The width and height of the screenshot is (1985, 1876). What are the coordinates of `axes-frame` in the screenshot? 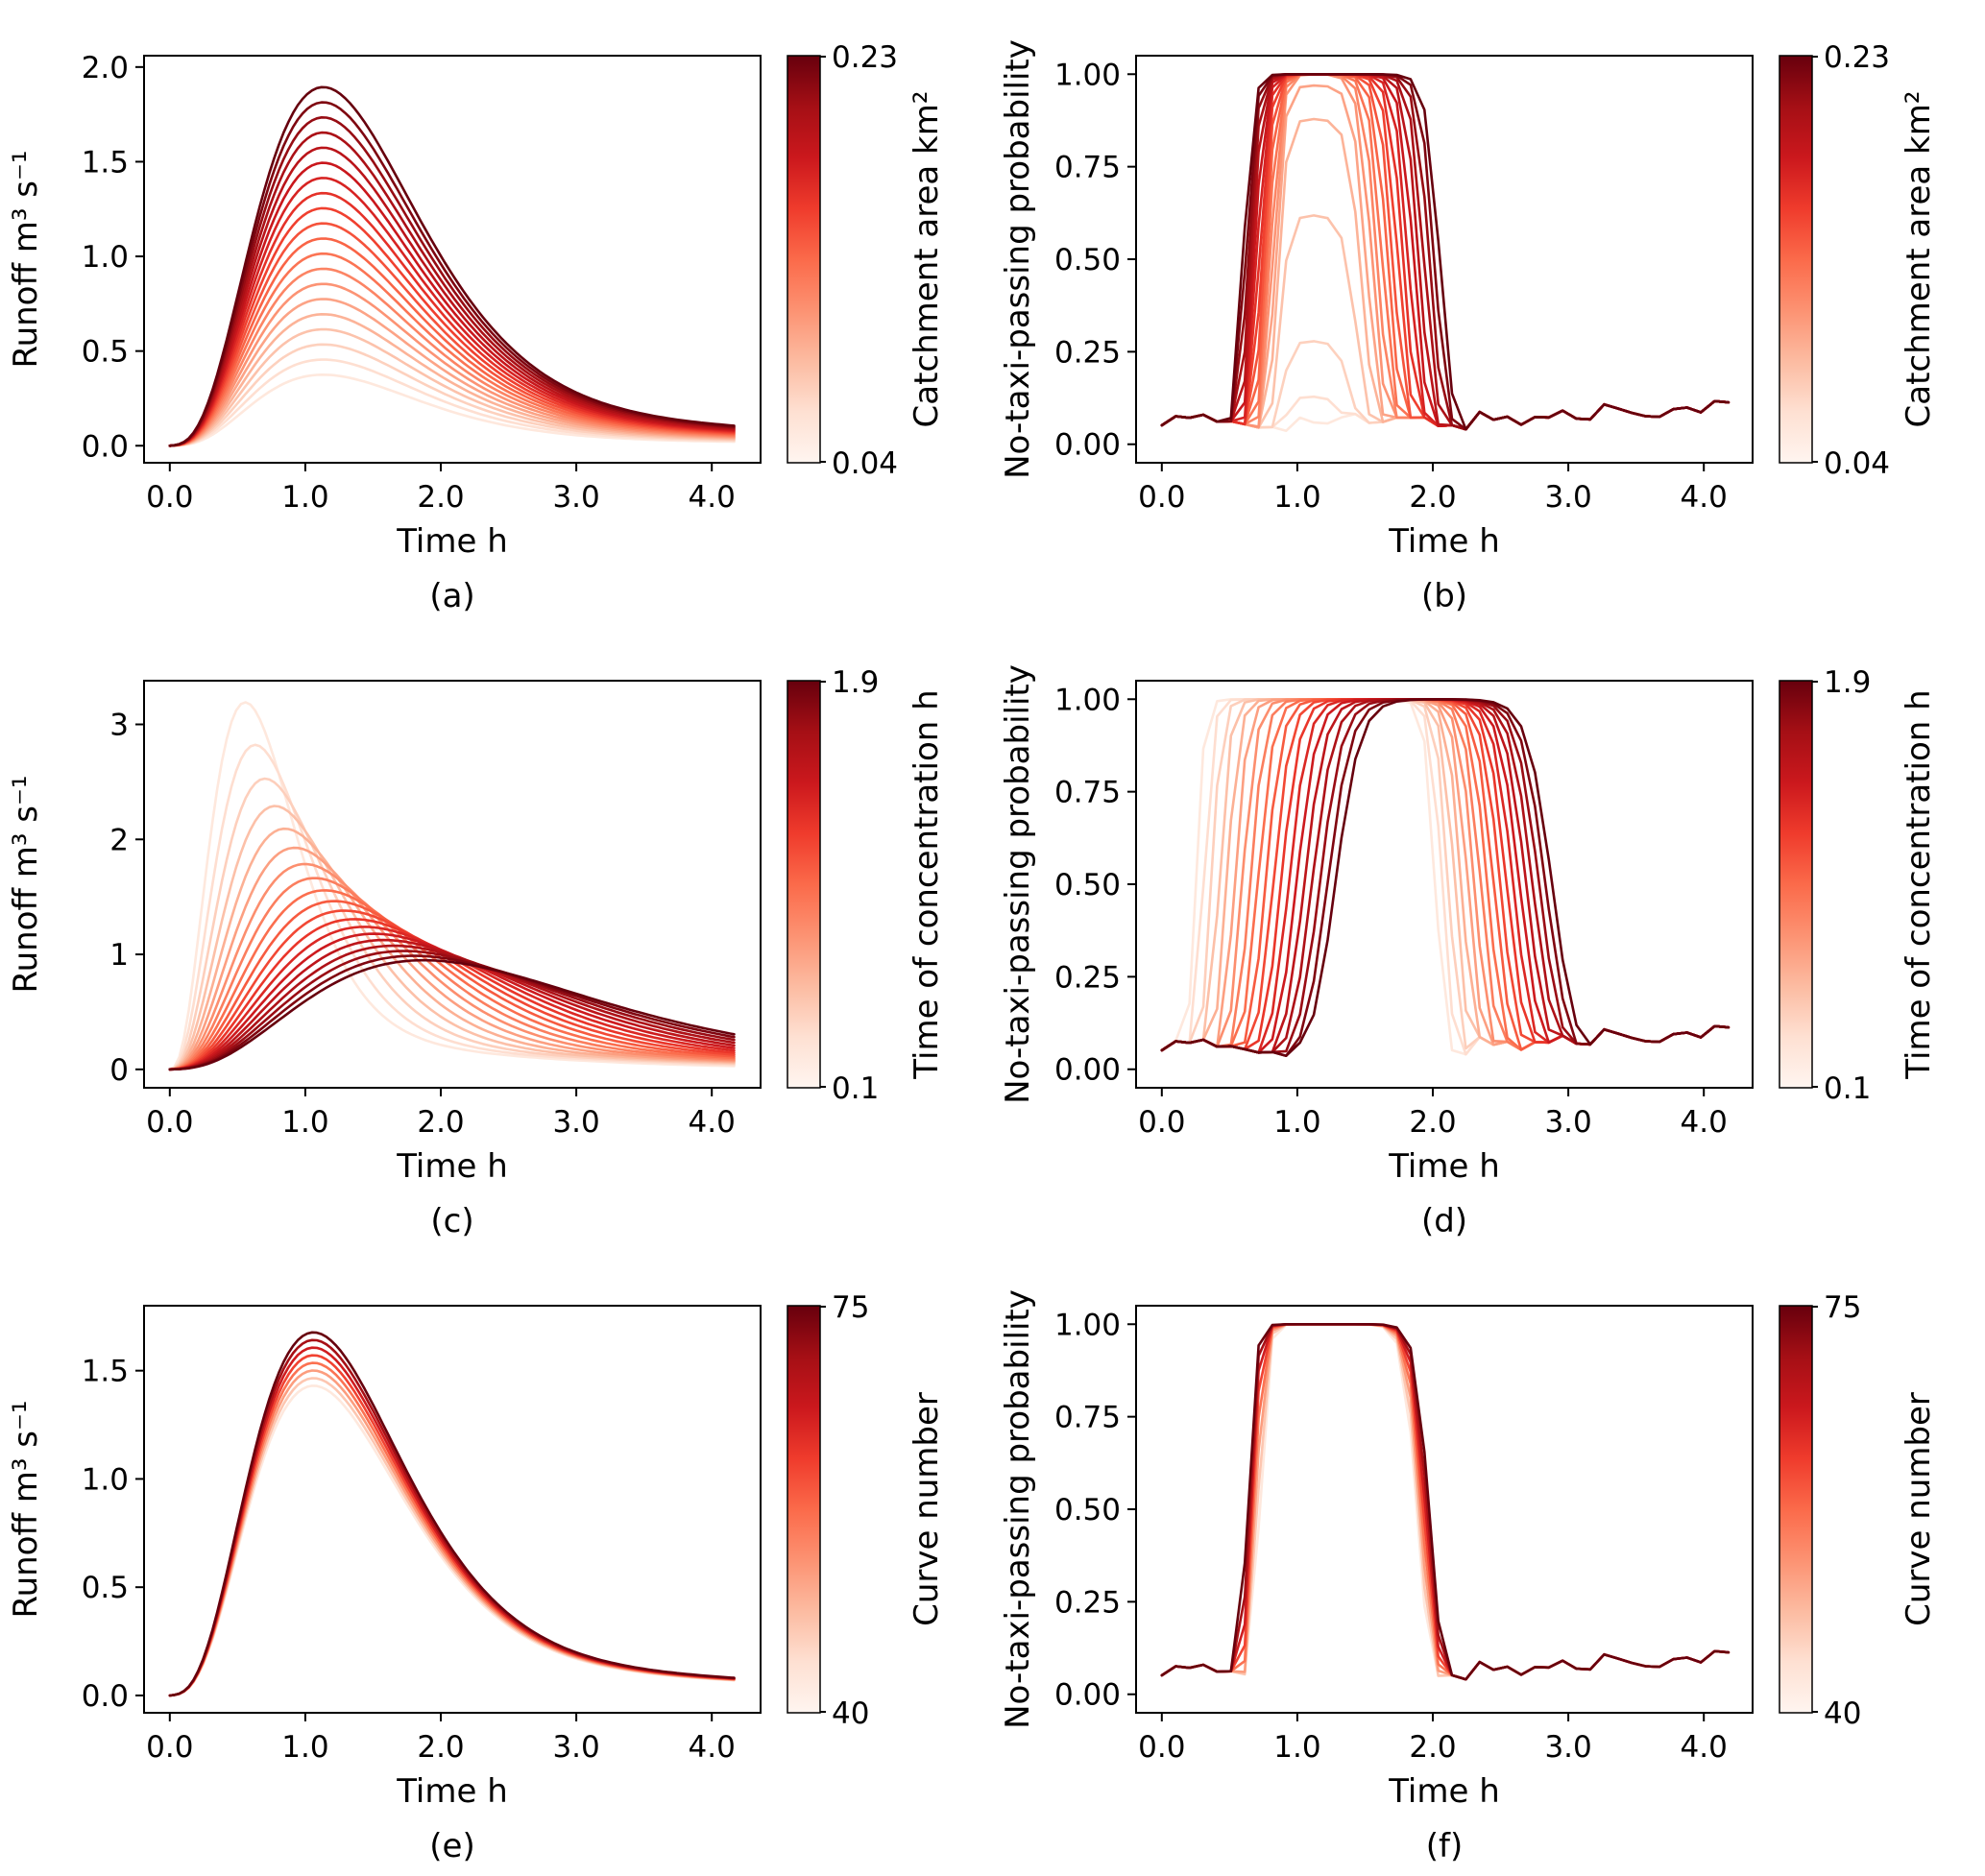 It's located at (452, 259).